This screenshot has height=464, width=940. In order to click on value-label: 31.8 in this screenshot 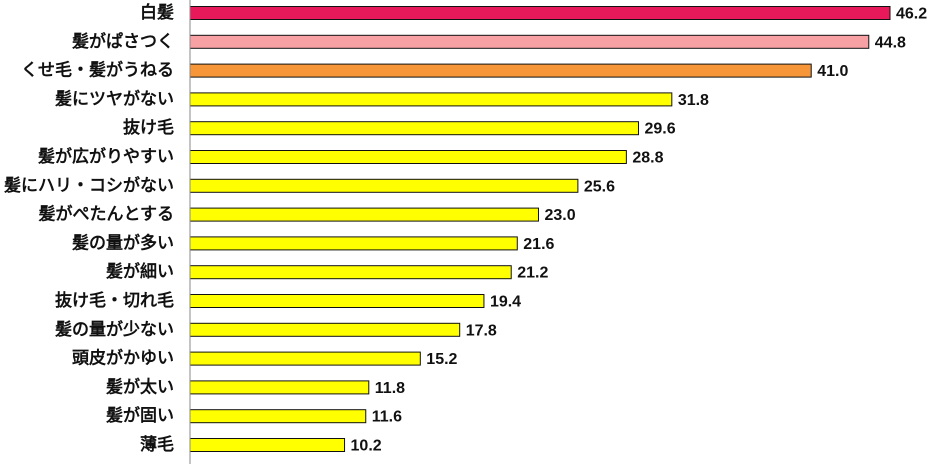, I will do `click(693, 100)`.